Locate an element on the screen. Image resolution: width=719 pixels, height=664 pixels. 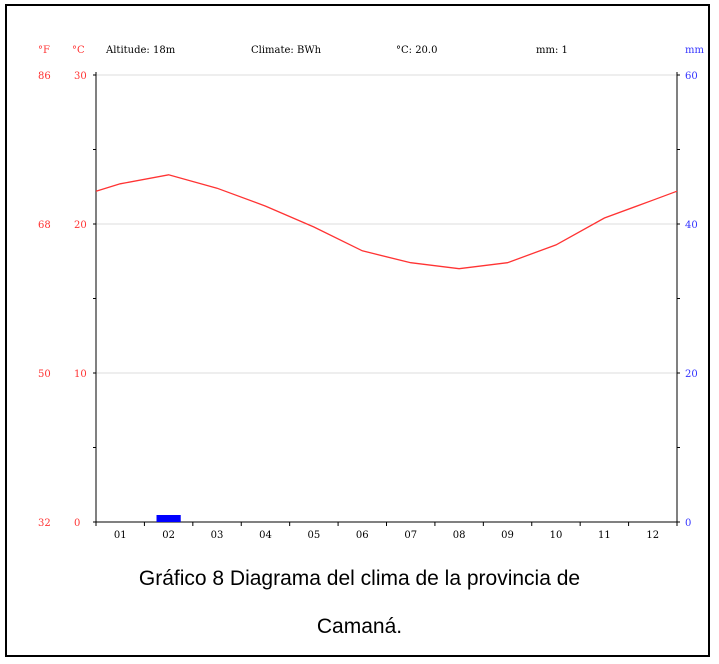
figure-caption-line2: Camaná. is located at coordinates (359, 626).